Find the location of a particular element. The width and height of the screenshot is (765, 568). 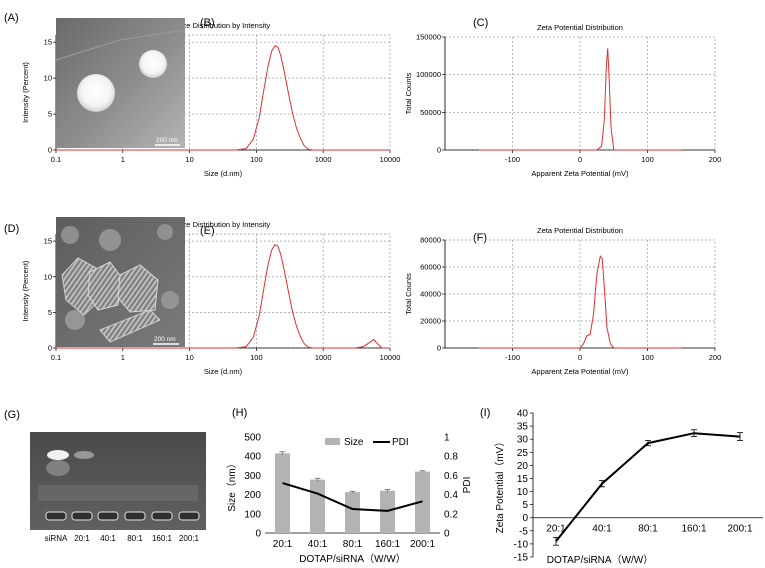

tem-micrograph-a: 200 nm is located at coordinates (120, 83).